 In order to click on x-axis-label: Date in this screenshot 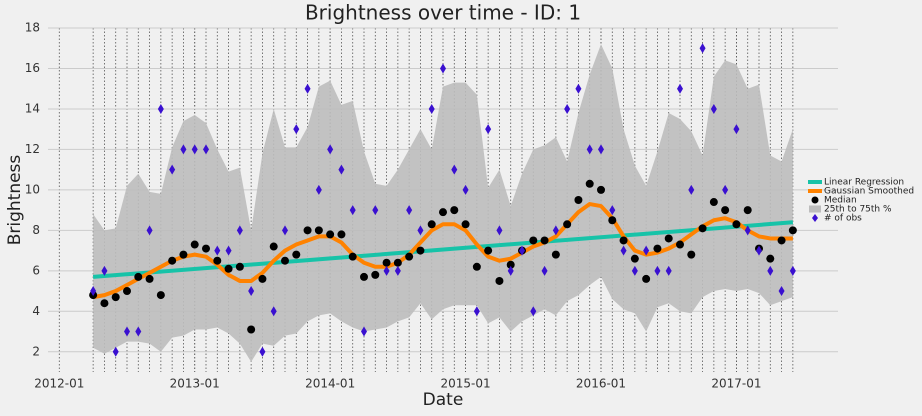, I will do `click(443, 400)`.